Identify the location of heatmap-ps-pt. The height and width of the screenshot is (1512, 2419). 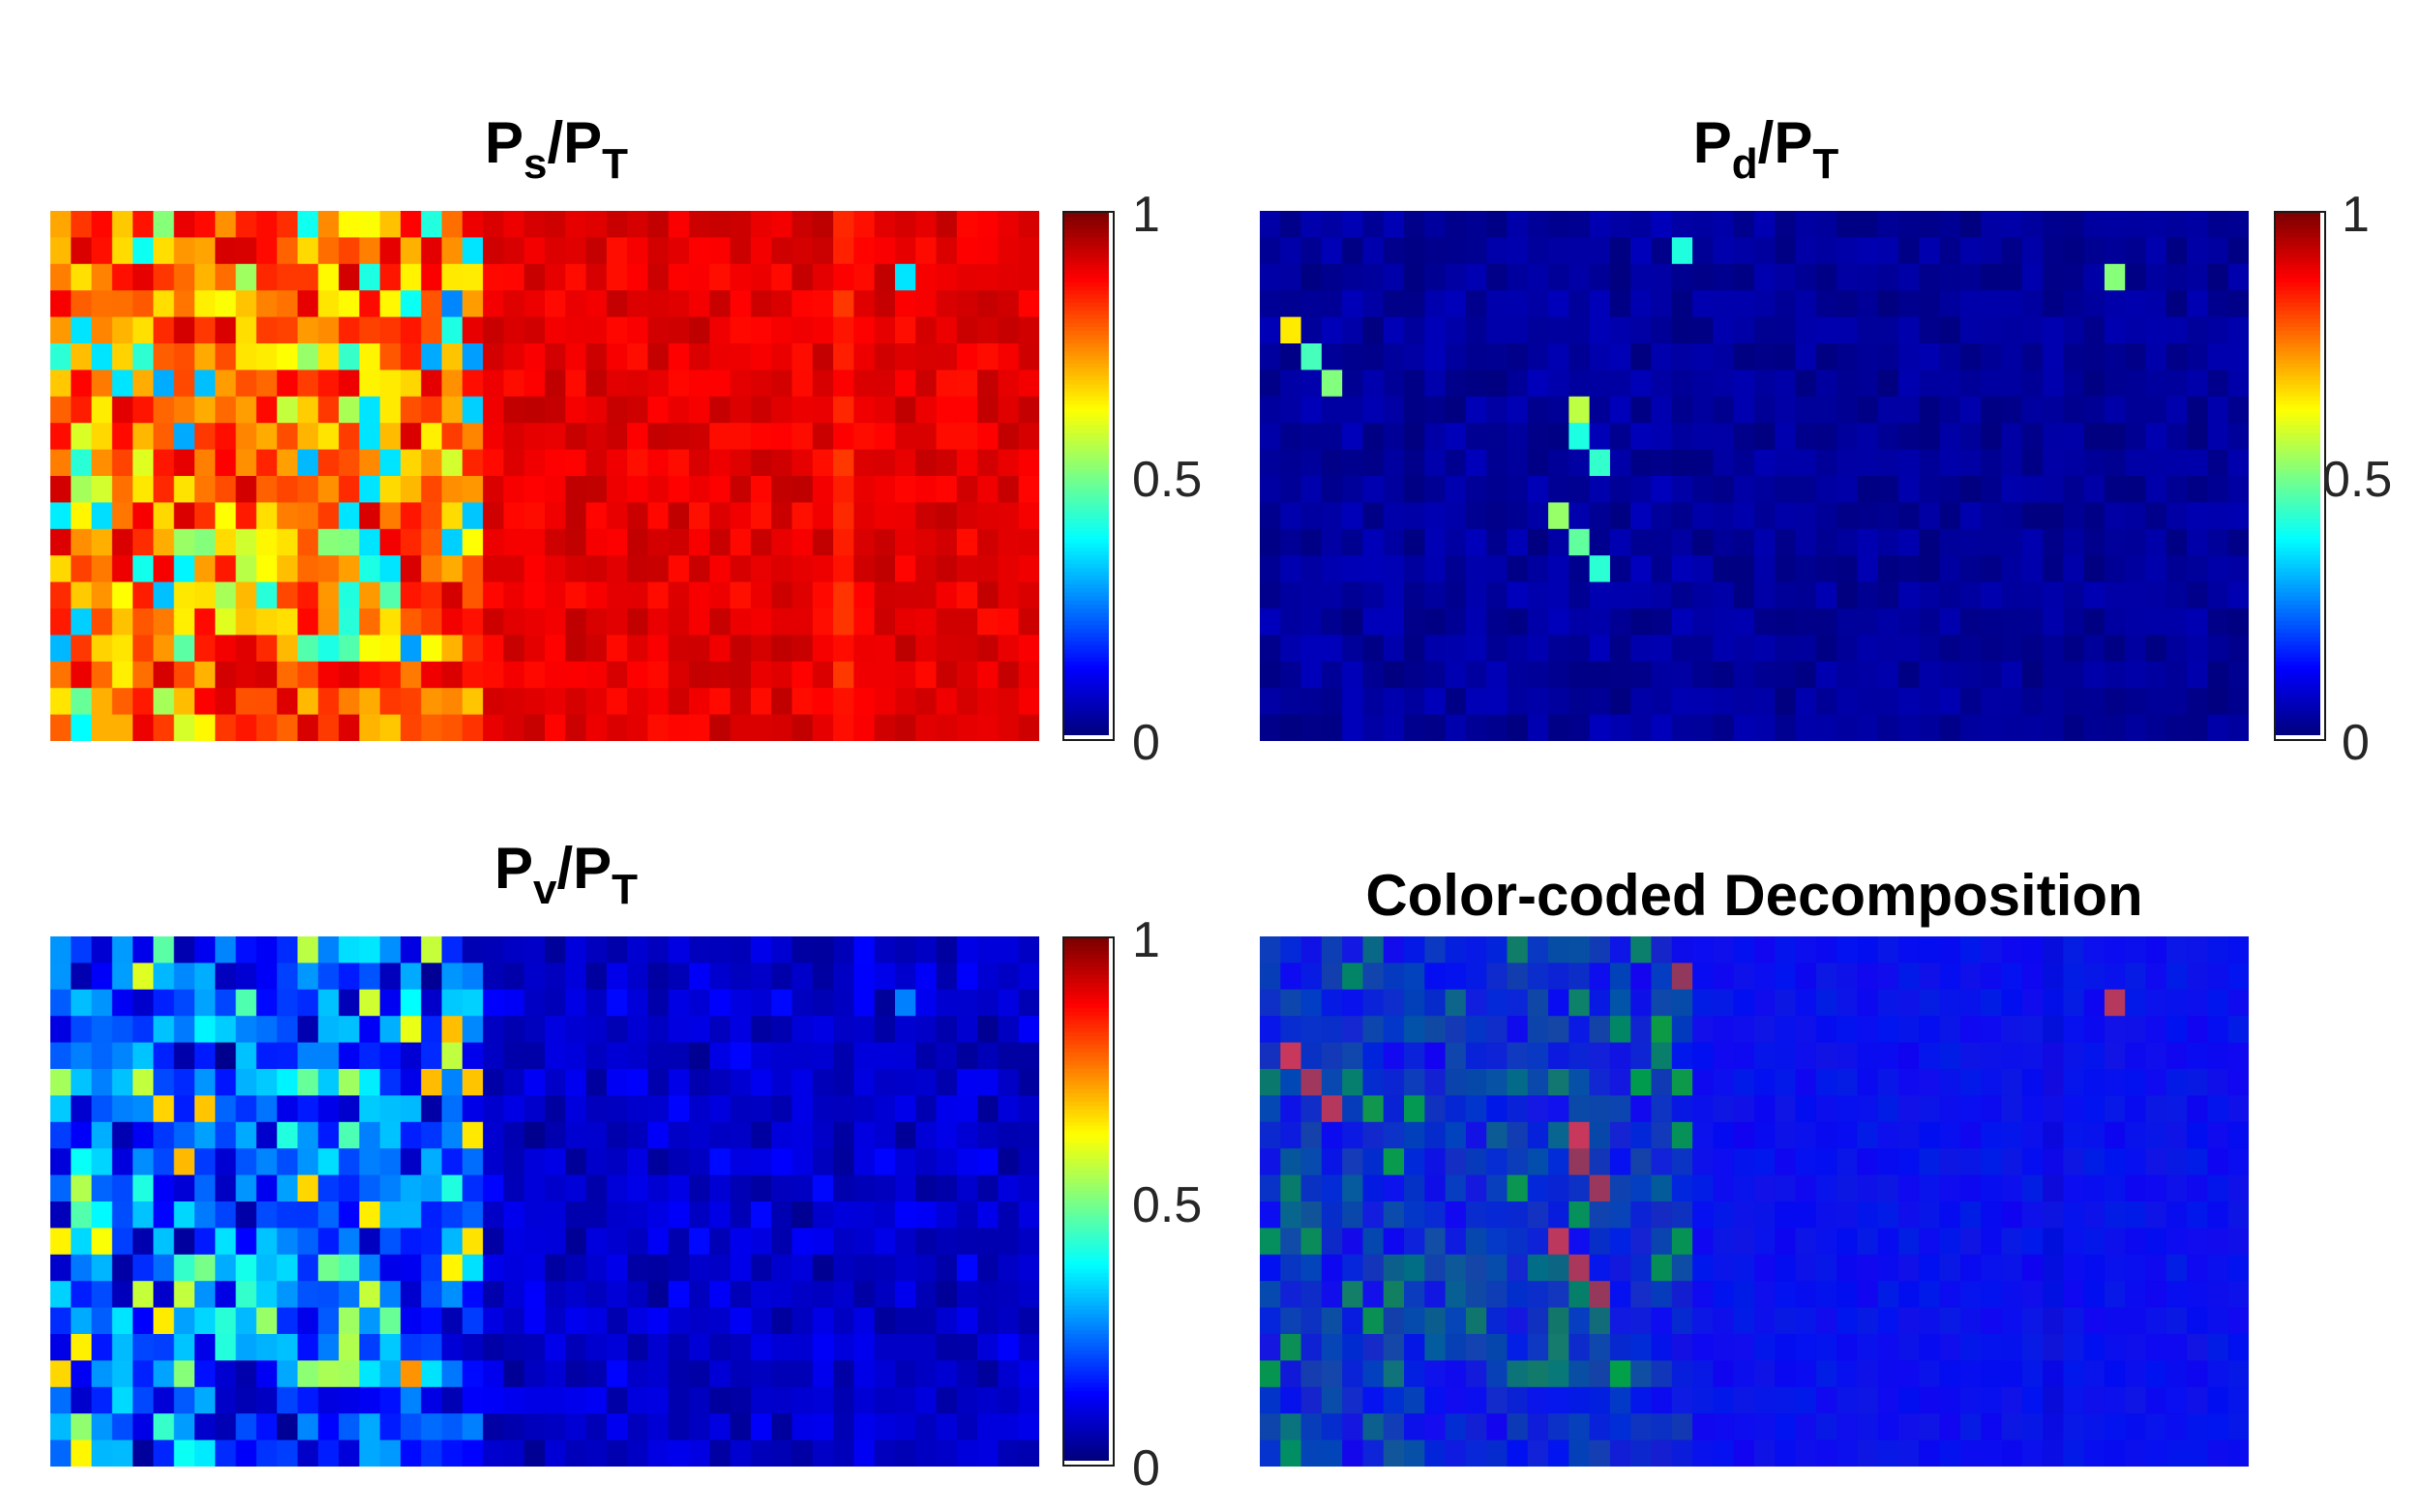
(544, 476).